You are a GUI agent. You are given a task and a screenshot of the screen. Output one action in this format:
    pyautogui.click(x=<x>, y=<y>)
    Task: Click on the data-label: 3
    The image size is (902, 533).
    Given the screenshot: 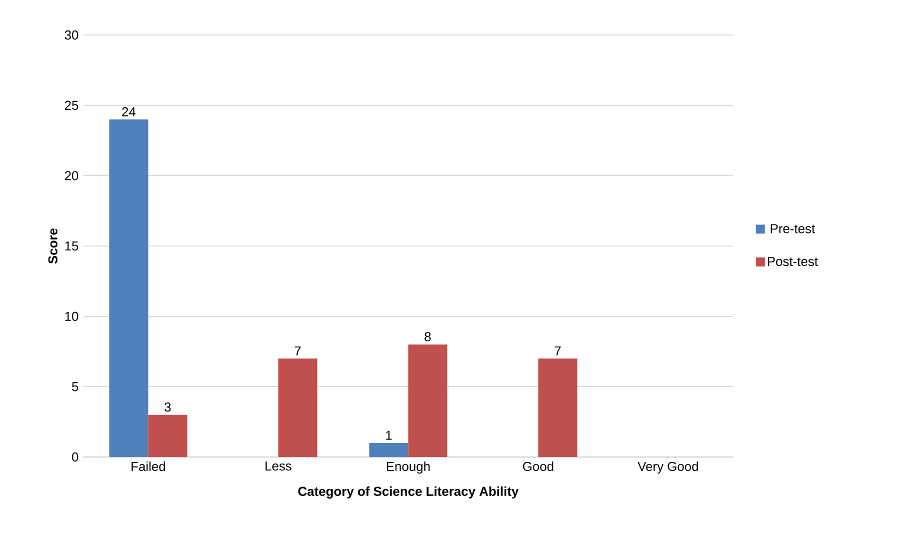 What is the action you would take?
    pyautogui.click(x=167, y=407)
    